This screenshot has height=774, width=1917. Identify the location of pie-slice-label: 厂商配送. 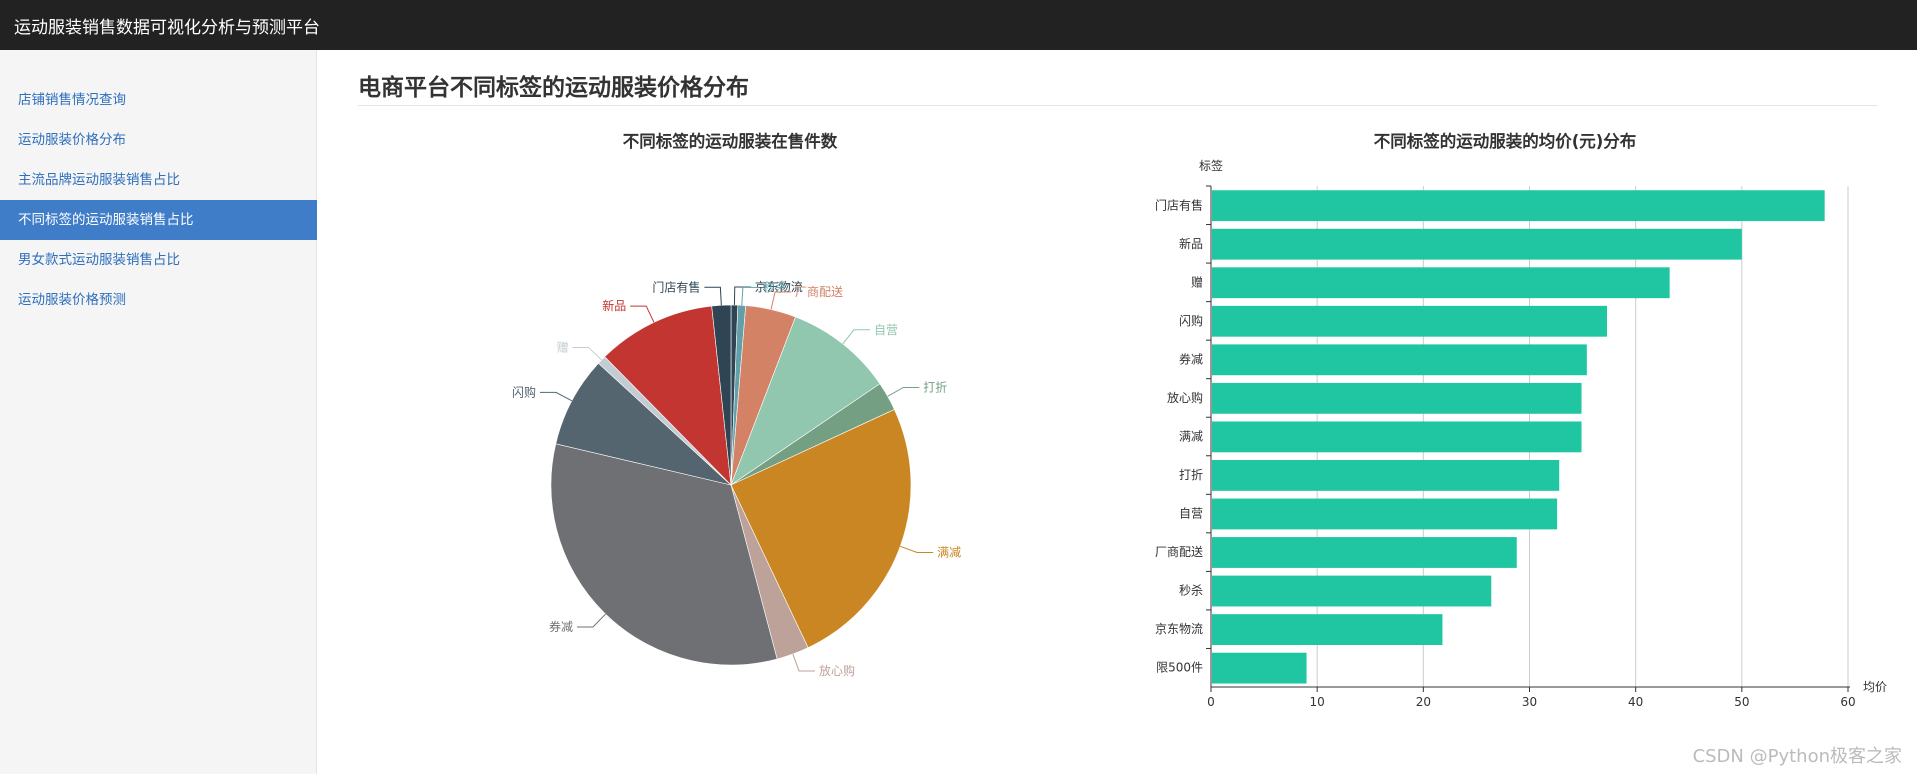
(819, 291).